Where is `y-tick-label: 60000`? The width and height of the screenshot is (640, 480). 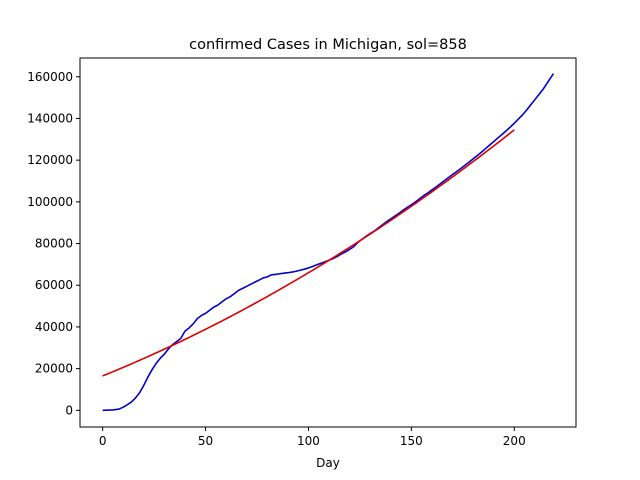 y-tick-label: 60000 is located at coordinates (54, 285).